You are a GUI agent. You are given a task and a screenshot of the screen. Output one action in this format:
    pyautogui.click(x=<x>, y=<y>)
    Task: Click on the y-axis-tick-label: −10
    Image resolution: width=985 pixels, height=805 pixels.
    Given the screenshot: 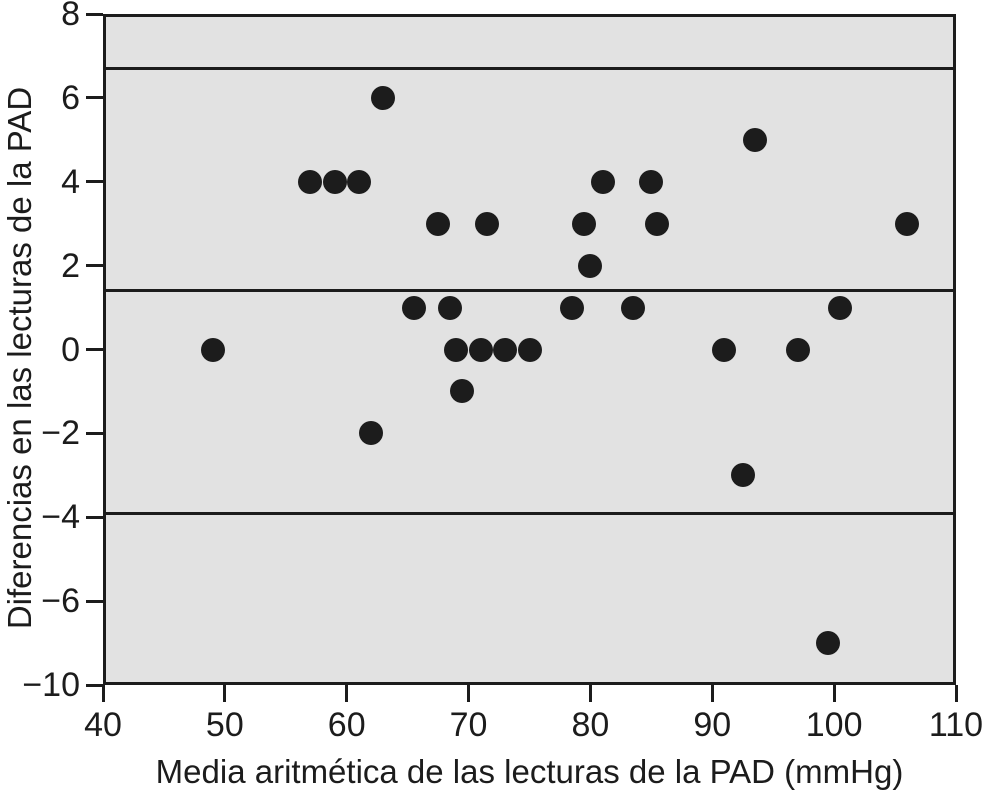 What is the action you would take?
    pyautogui.click(x=51, y=685)
    